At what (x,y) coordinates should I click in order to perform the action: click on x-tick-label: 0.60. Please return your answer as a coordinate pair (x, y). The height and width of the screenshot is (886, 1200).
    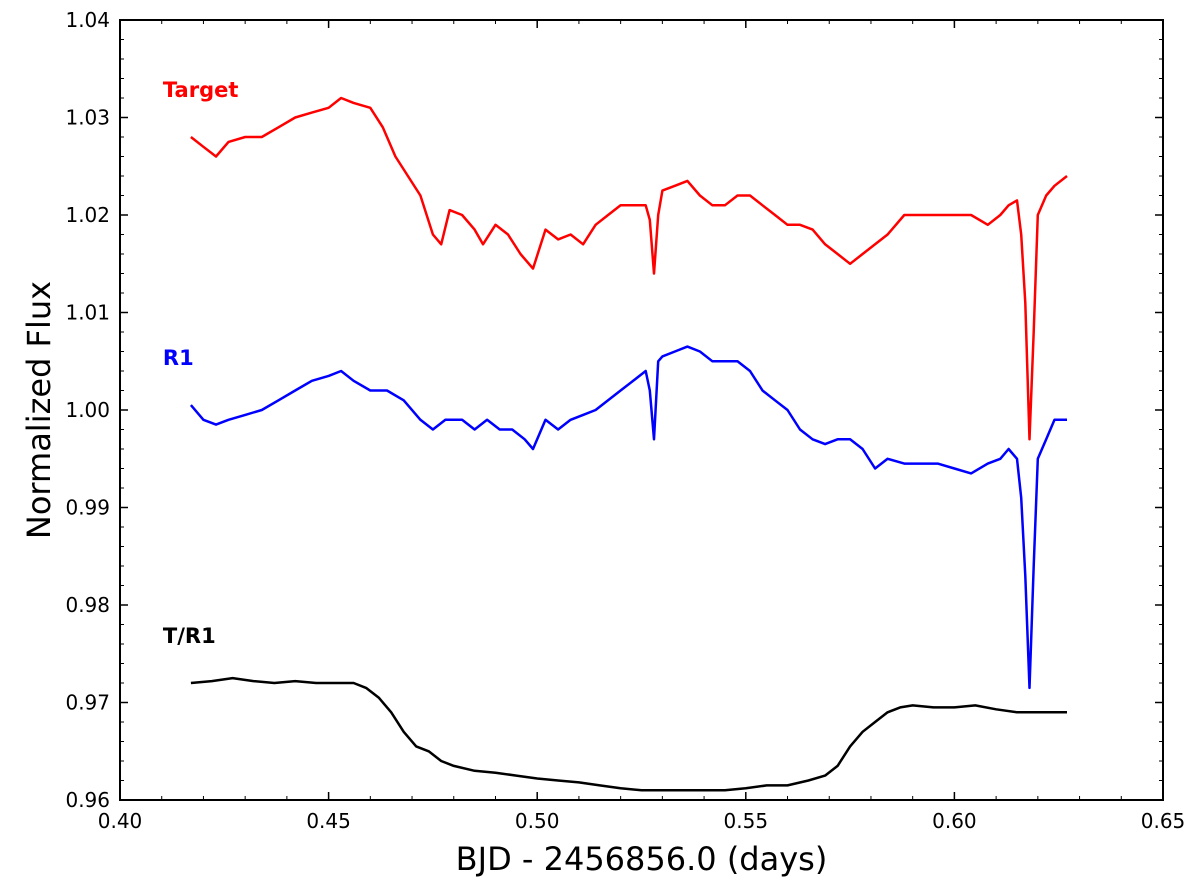
    Looking at the image, I should click on (954, 821).